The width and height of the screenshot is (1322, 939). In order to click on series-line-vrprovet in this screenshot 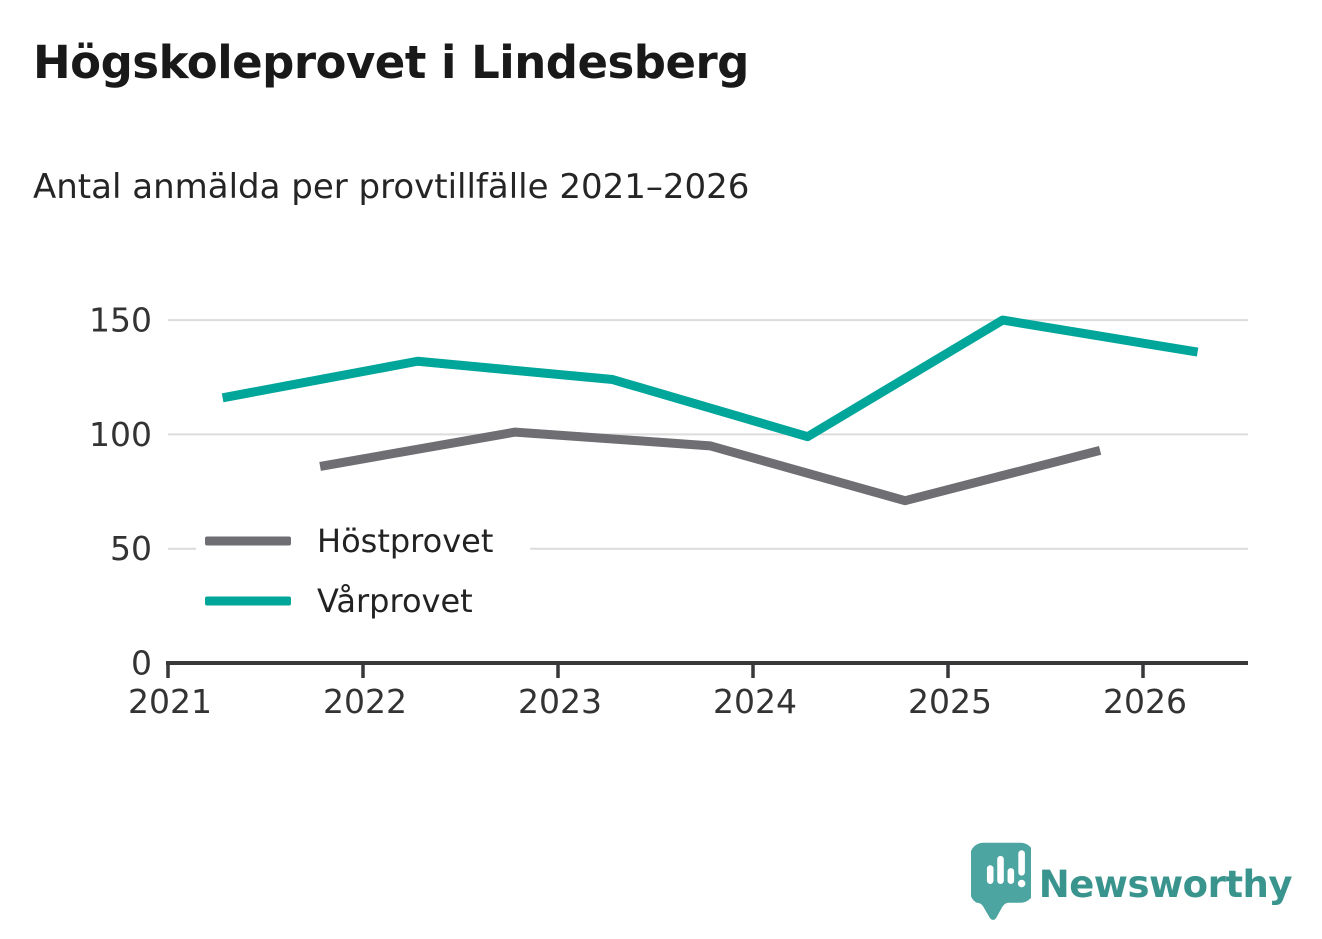, I will do `click(710, 378)`.